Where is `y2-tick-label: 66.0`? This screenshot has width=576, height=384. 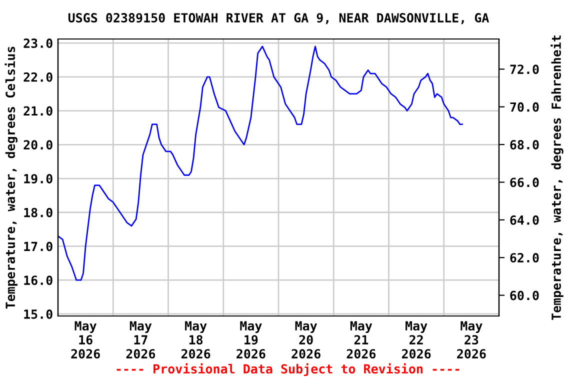 y2-tick-label: 66.0 is located at coordinates (524, 183).